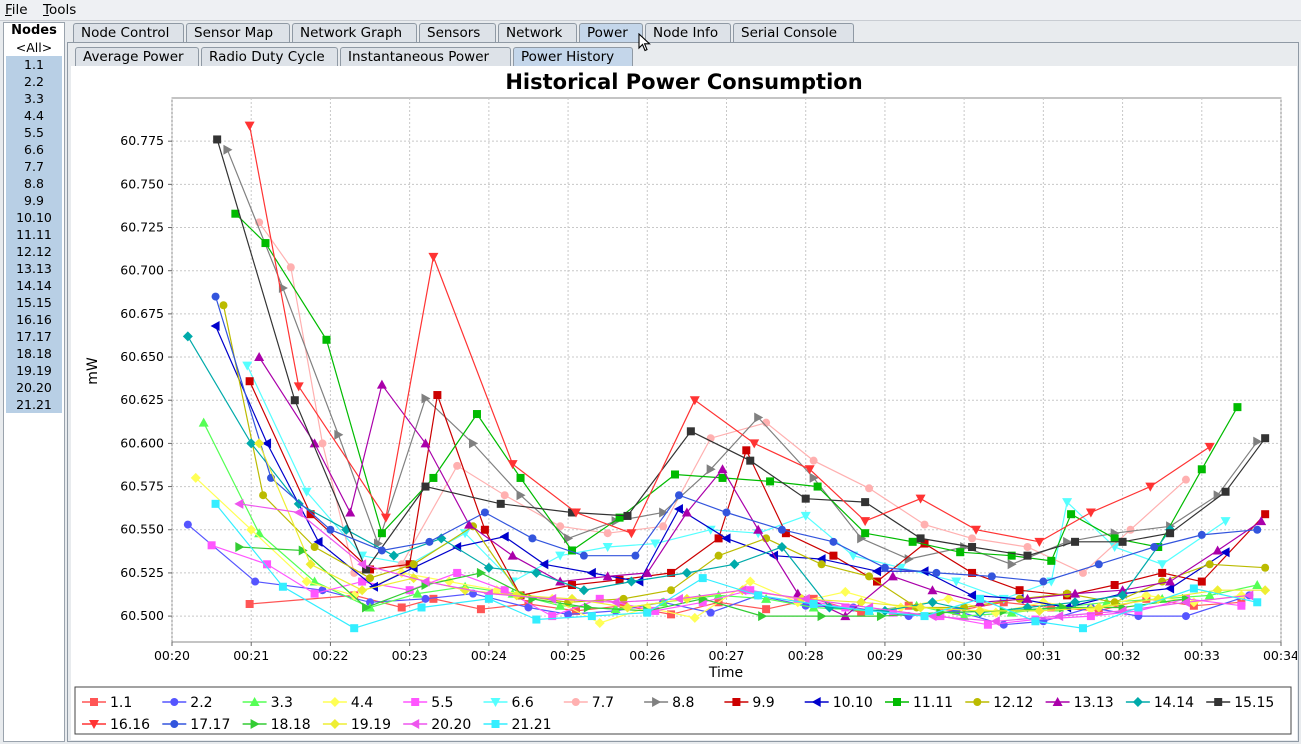 The image size is (1301, 744). What do you see at coordinates (34, 115) in the screenshot?
I see `node-item: 4.4` at bounding box center [34, 115].